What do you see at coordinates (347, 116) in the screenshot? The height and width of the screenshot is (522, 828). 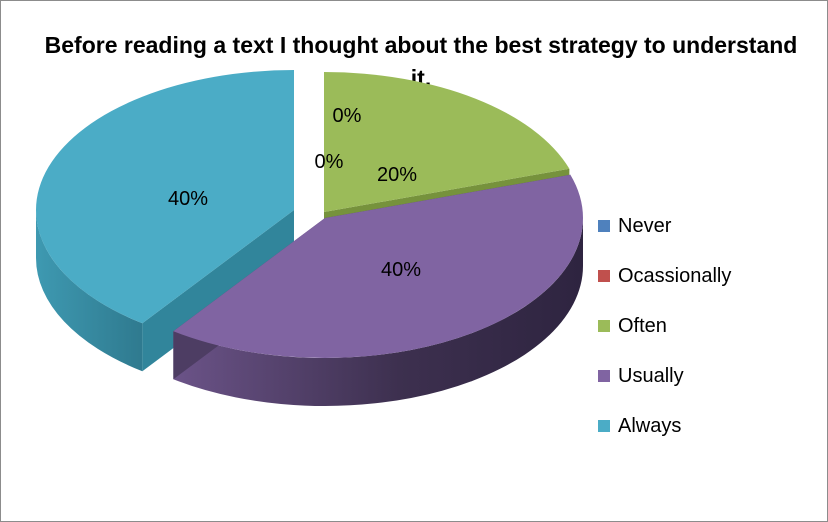 I see `data-label-never: 0%` at bounding box center [347, 116].